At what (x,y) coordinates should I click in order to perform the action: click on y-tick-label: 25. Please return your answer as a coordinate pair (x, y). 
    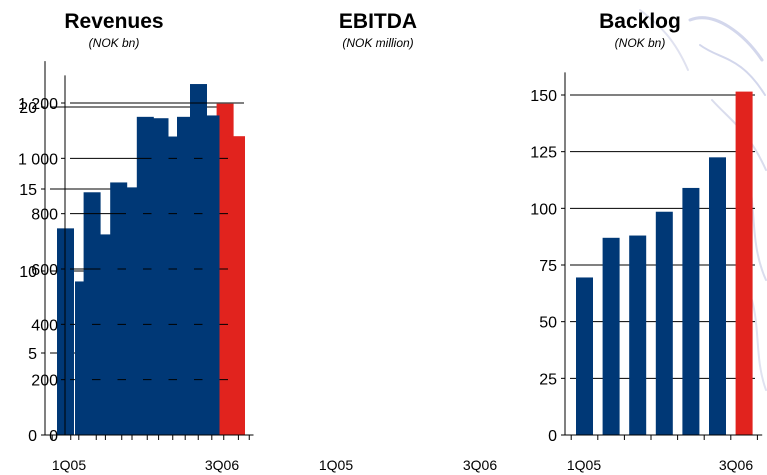
    Looking at the image, I should click on (548, 379).